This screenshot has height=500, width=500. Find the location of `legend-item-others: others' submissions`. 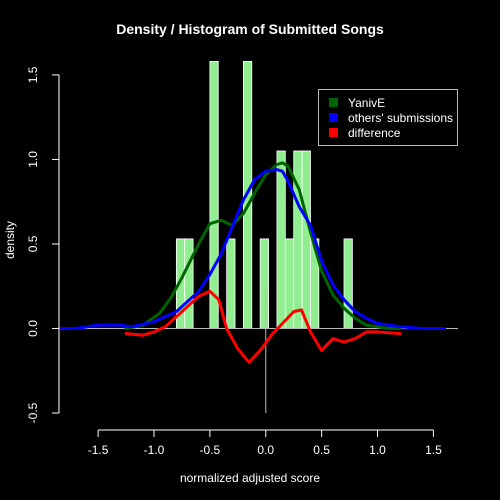

legend-item-others: others' submissions is located at coordinates (393, 117).